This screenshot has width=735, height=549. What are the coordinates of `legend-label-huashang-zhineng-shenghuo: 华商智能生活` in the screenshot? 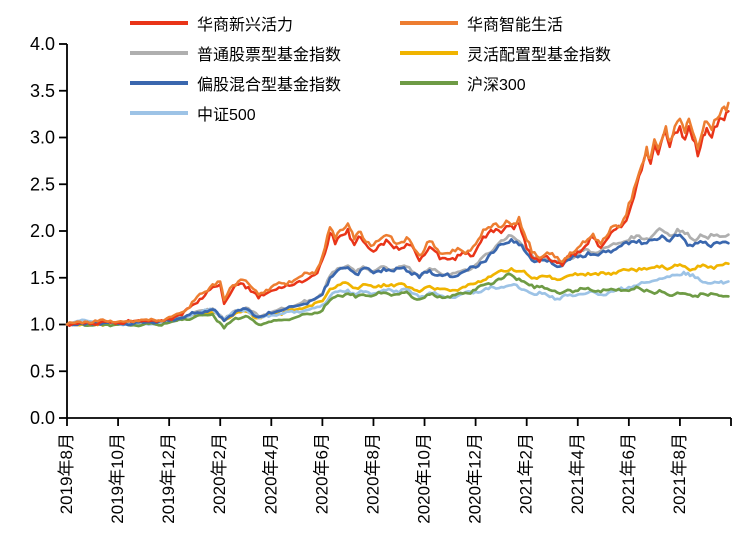 It's located at (515, 25).